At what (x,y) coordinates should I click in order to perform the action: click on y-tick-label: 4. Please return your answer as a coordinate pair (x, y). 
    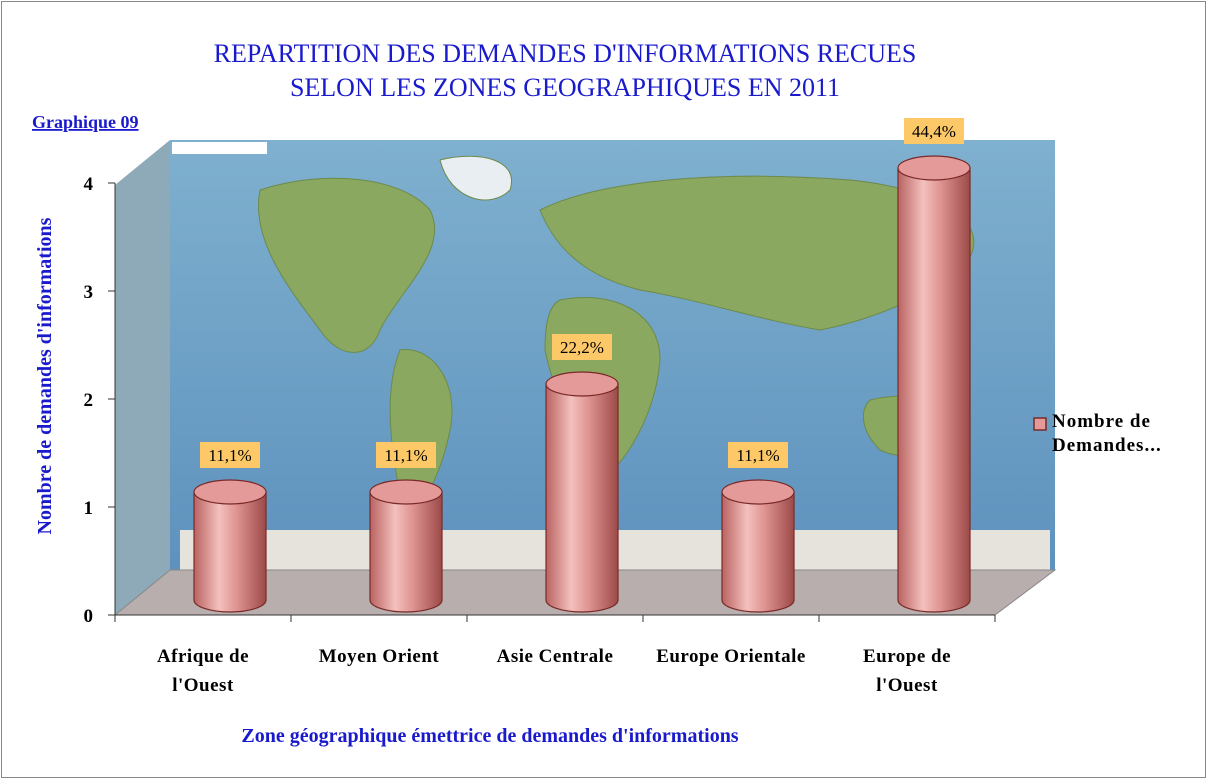
    Looking at the image, I should click on (89, 184).